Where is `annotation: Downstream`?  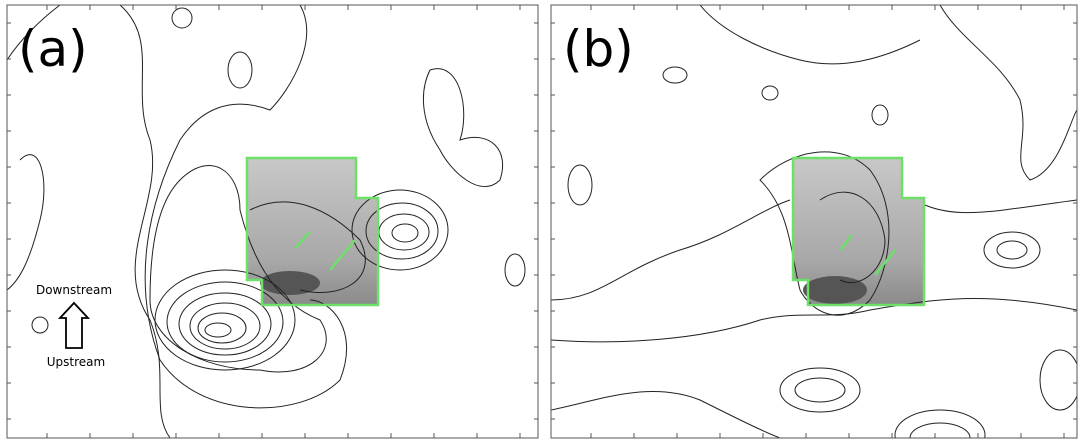 annotation: Downstream is located at coordinates (74, 290).